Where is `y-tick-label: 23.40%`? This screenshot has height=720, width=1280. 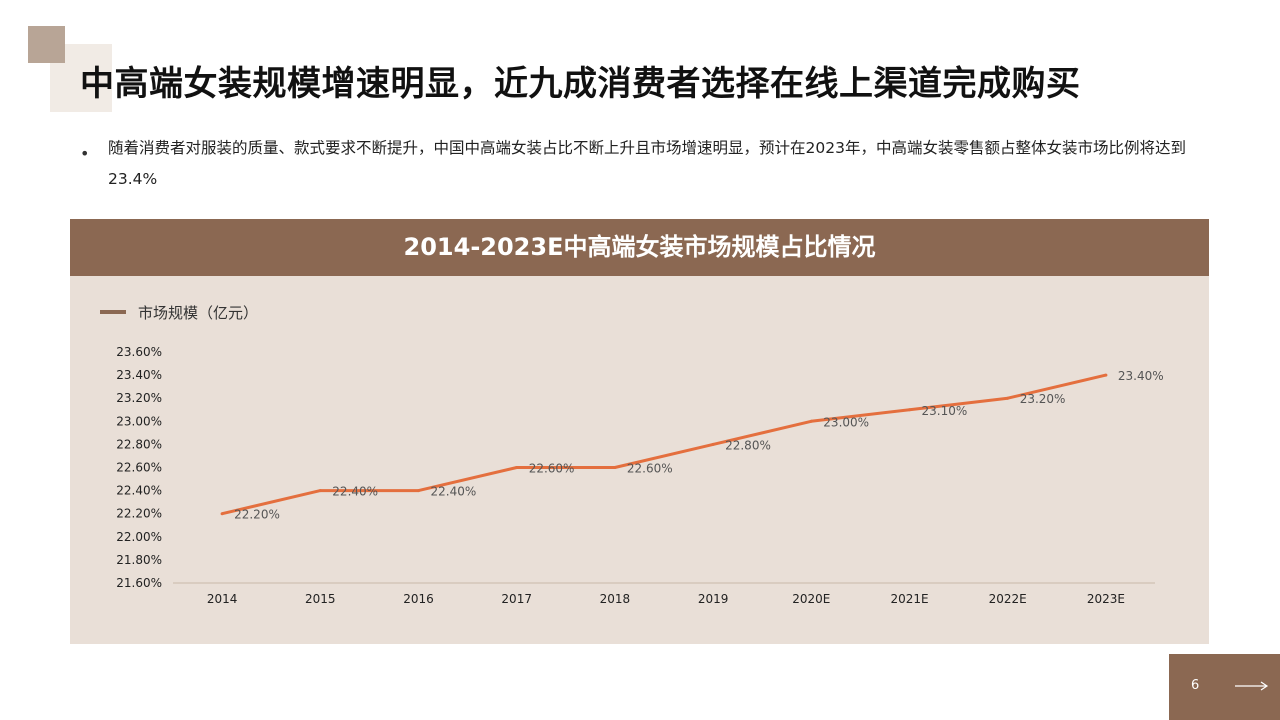 y-tick-label: 23.40% is located at coordinates (139, 375).